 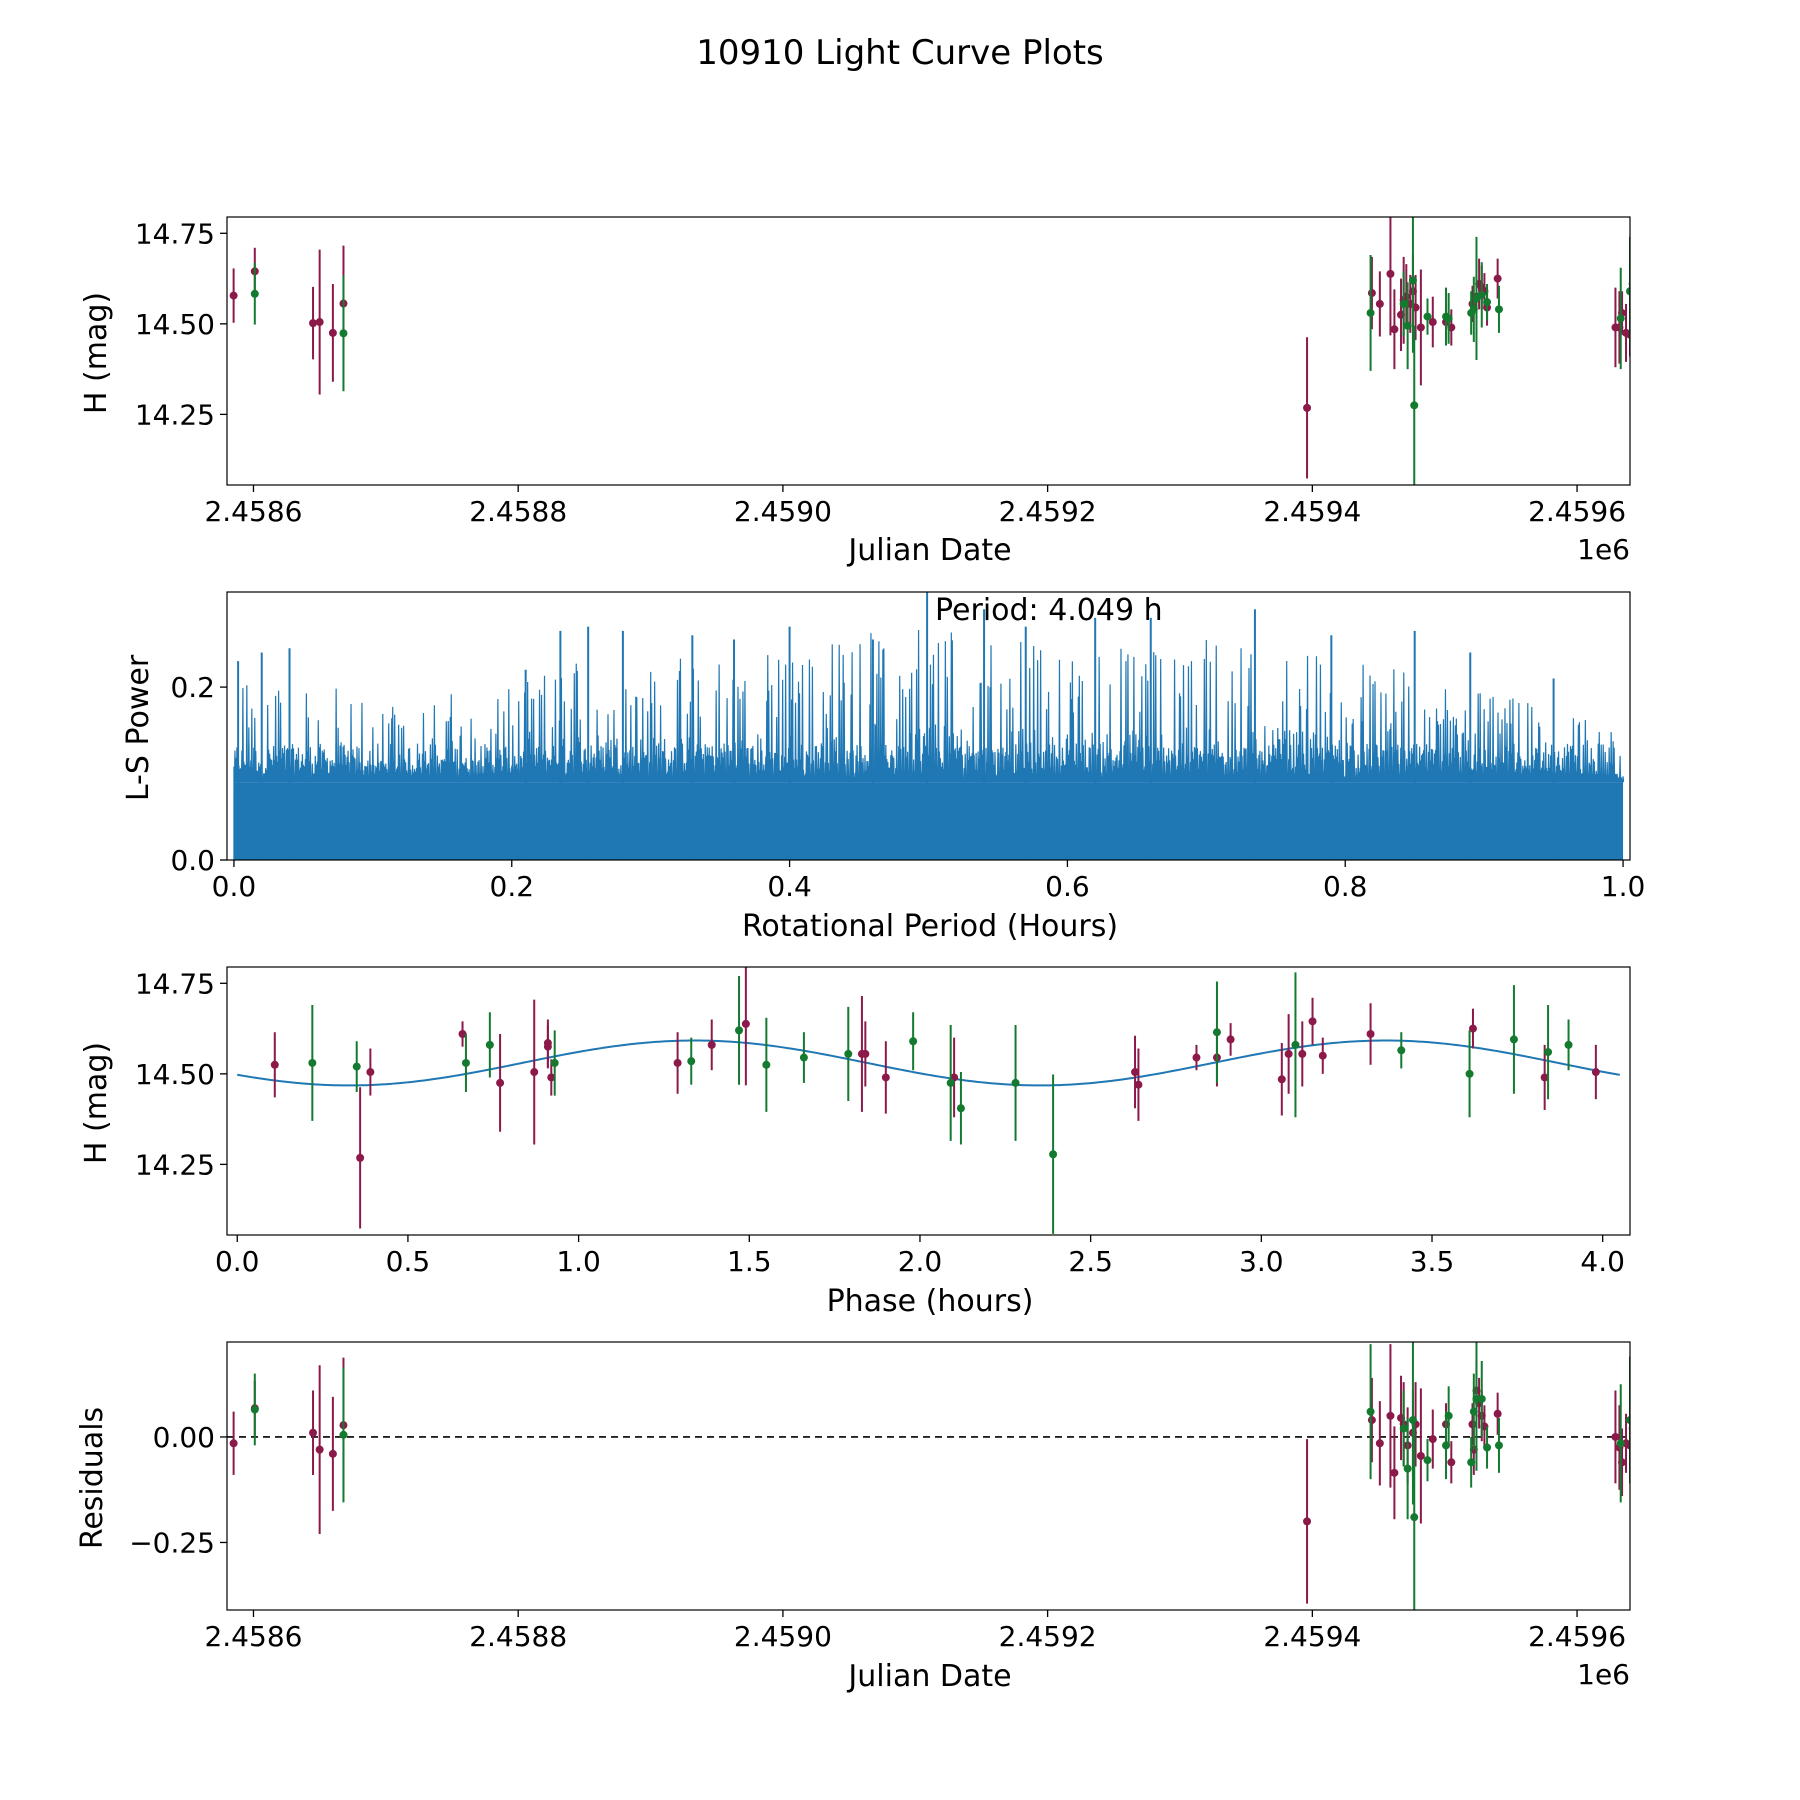 What do you see at coordinates (518, 1636) in the screenshot?
I see `residuals-xtick-label: 2.4588` at bounding box center [518, 1636].